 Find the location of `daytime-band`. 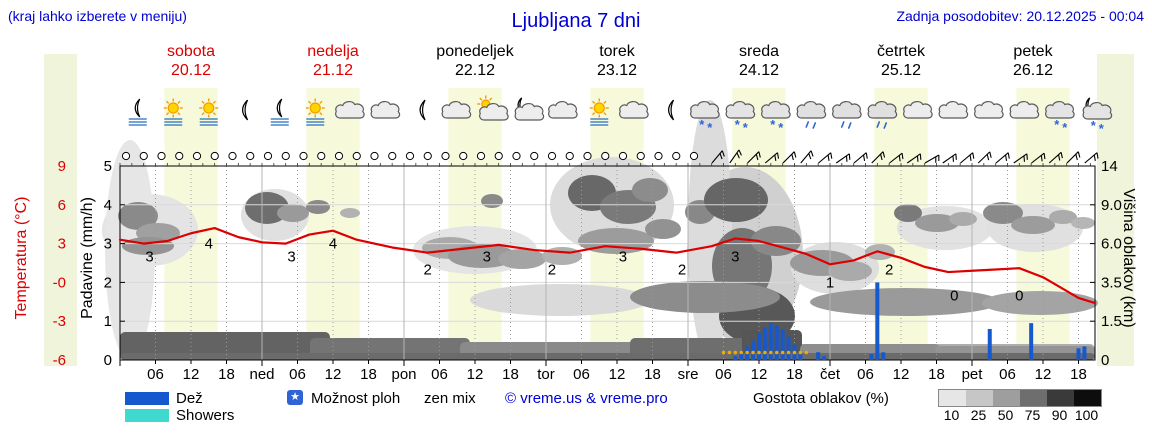

daytime-band is located at coordinates (333, 224).